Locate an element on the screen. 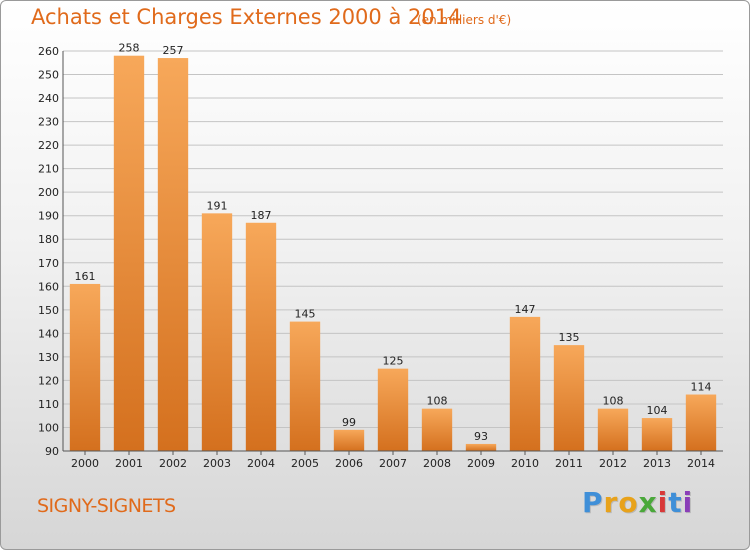  bar-2001 is located at coordinates (129, 253).